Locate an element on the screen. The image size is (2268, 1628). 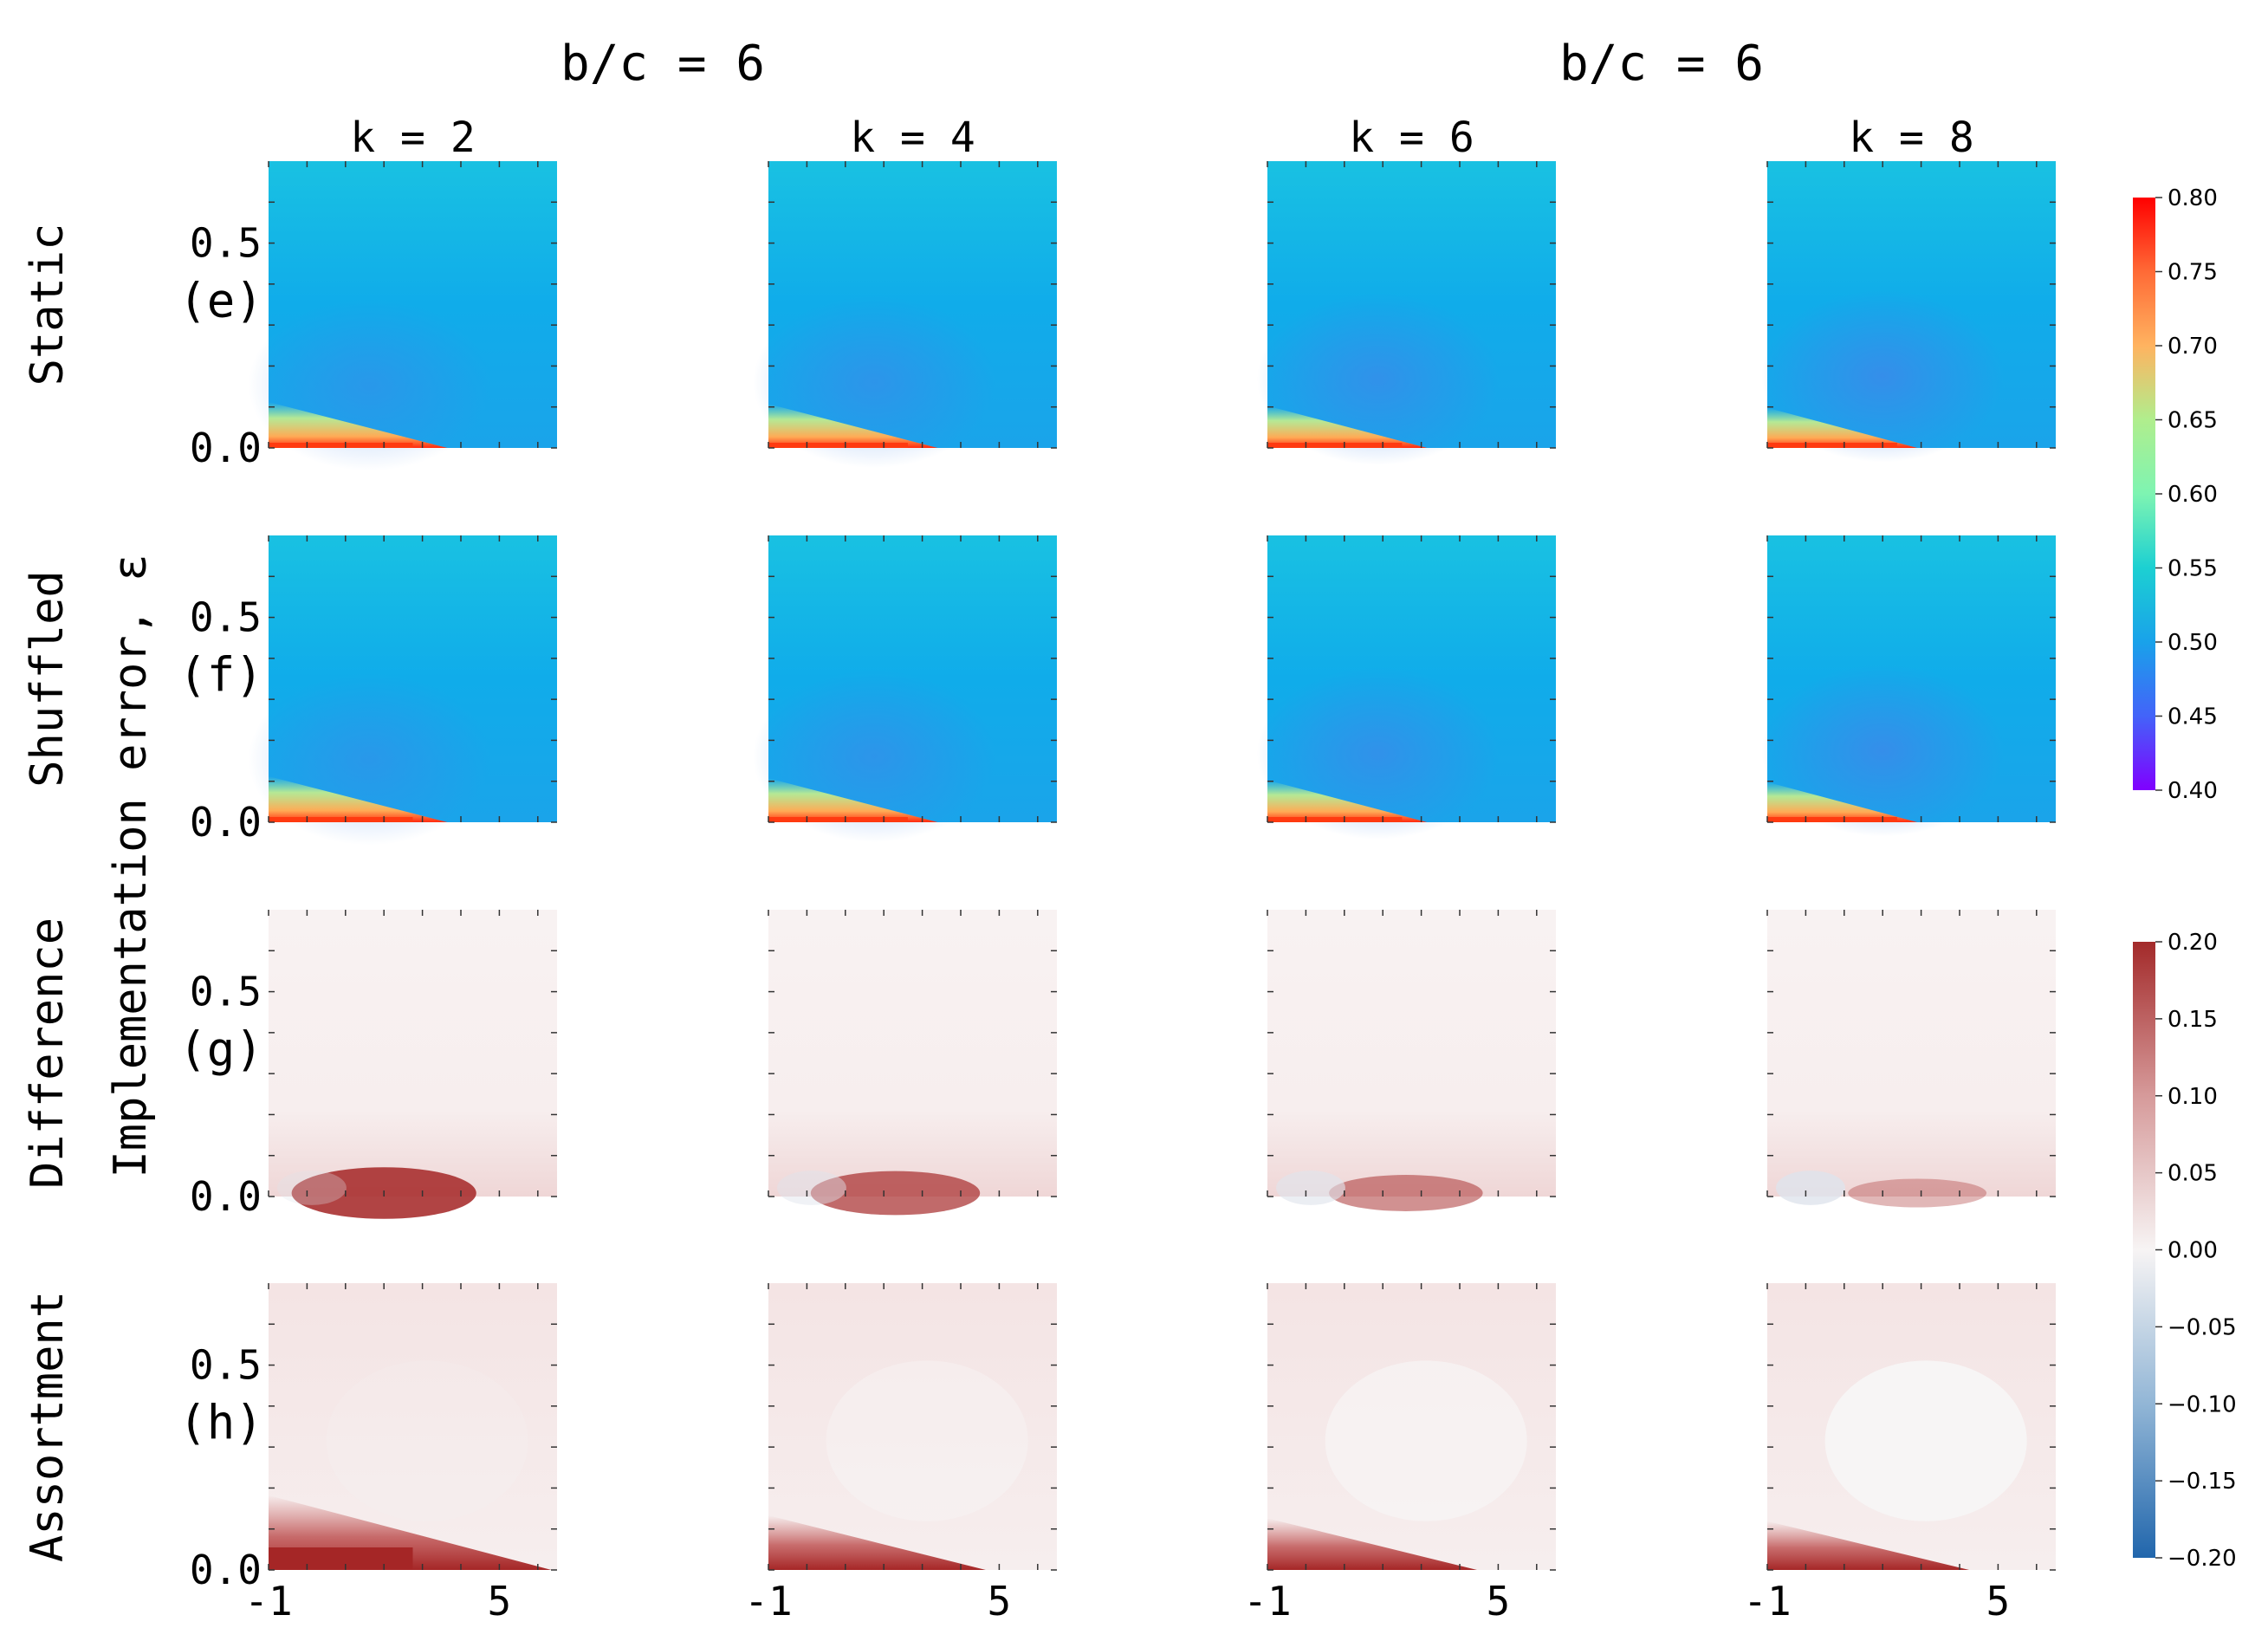
colorbar-tick-label: 0.00 is located at coordinates (2193, 1251).